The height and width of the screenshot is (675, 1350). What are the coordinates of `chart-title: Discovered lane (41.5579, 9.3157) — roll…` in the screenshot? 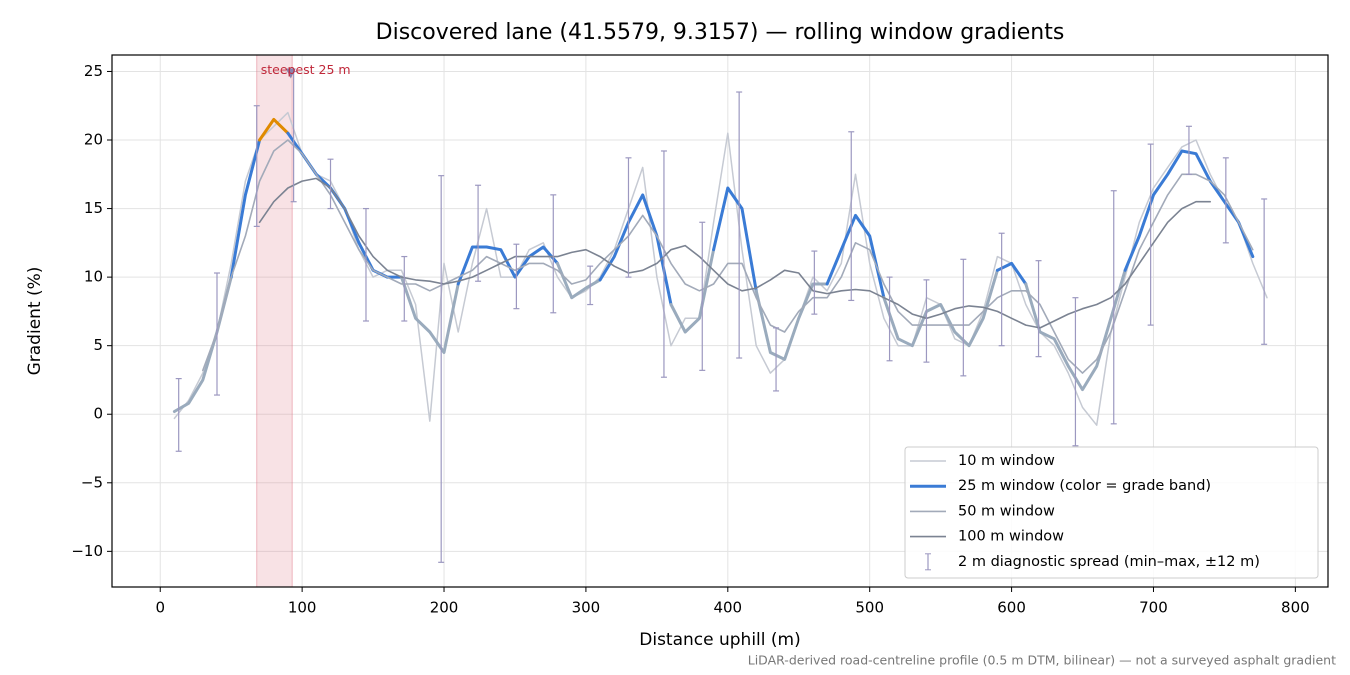 It's located at (720, 32).